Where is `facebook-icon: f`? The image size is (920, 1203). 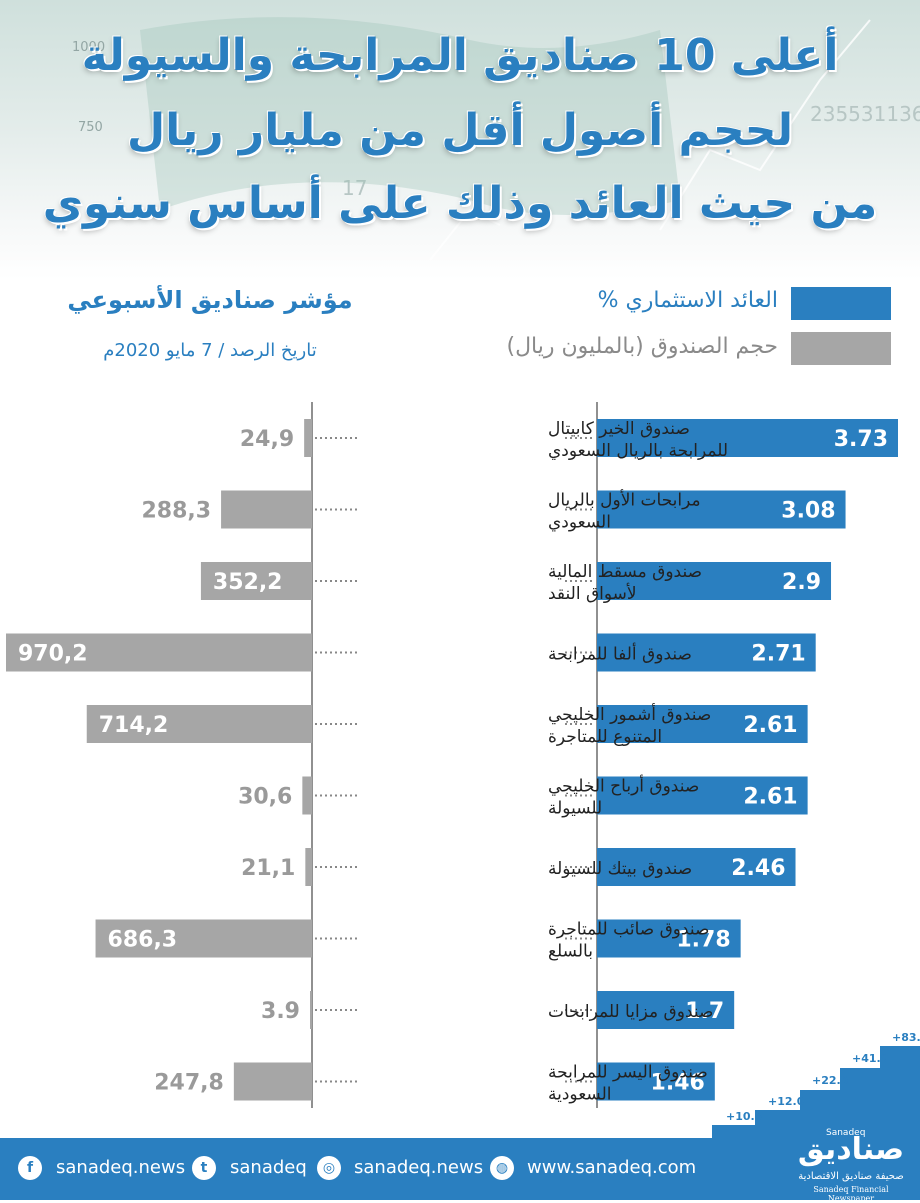 facebook-icon: f is located at coordinates (30, 1168).